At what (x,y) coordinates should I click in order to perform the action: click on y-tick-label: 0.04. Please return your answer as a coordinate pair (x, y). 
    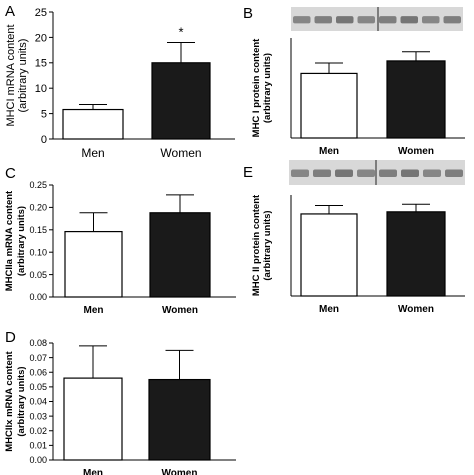
    Looking at the image, I should click on (38, 402).